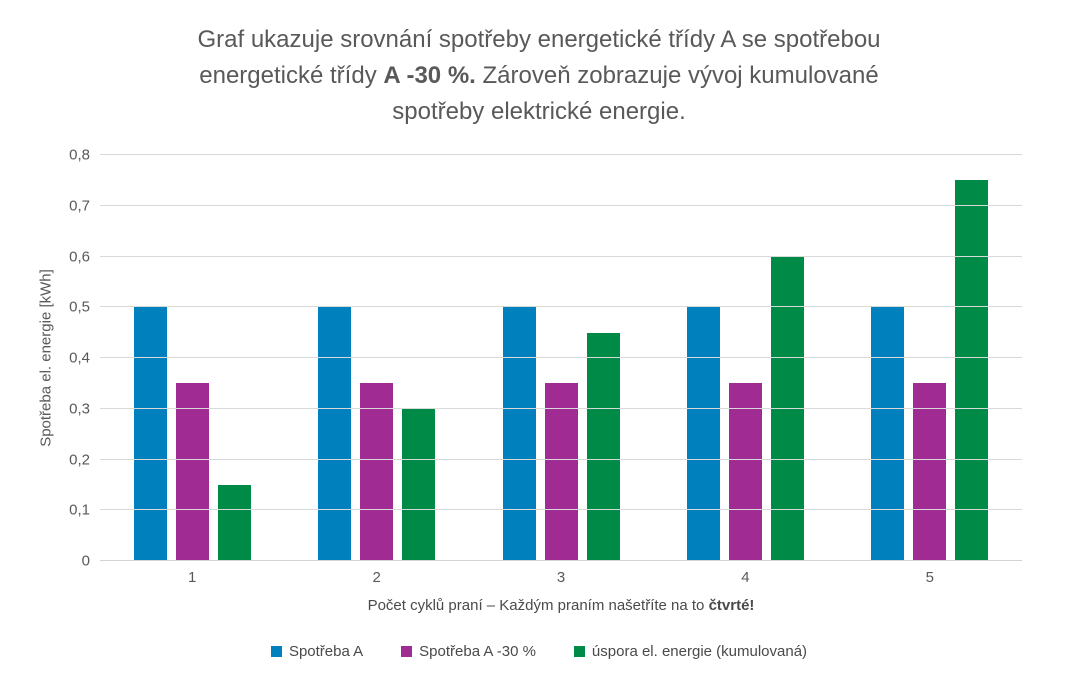 The image size is (1078, 678). What do you see at coordinates (79, 409) in the screenshot?
I see `y-tick-label-0,3: 0,3` at bounding box center [79, 409].